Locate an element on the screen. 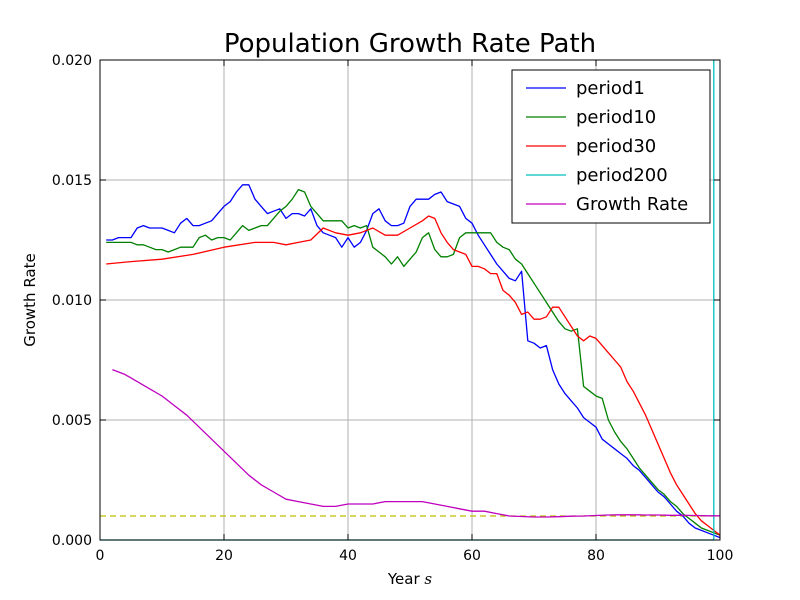 Image resolution: width=800 pixels, height=600 pixels. legend-label: Growth Rate is located at coordinates (632, 204).